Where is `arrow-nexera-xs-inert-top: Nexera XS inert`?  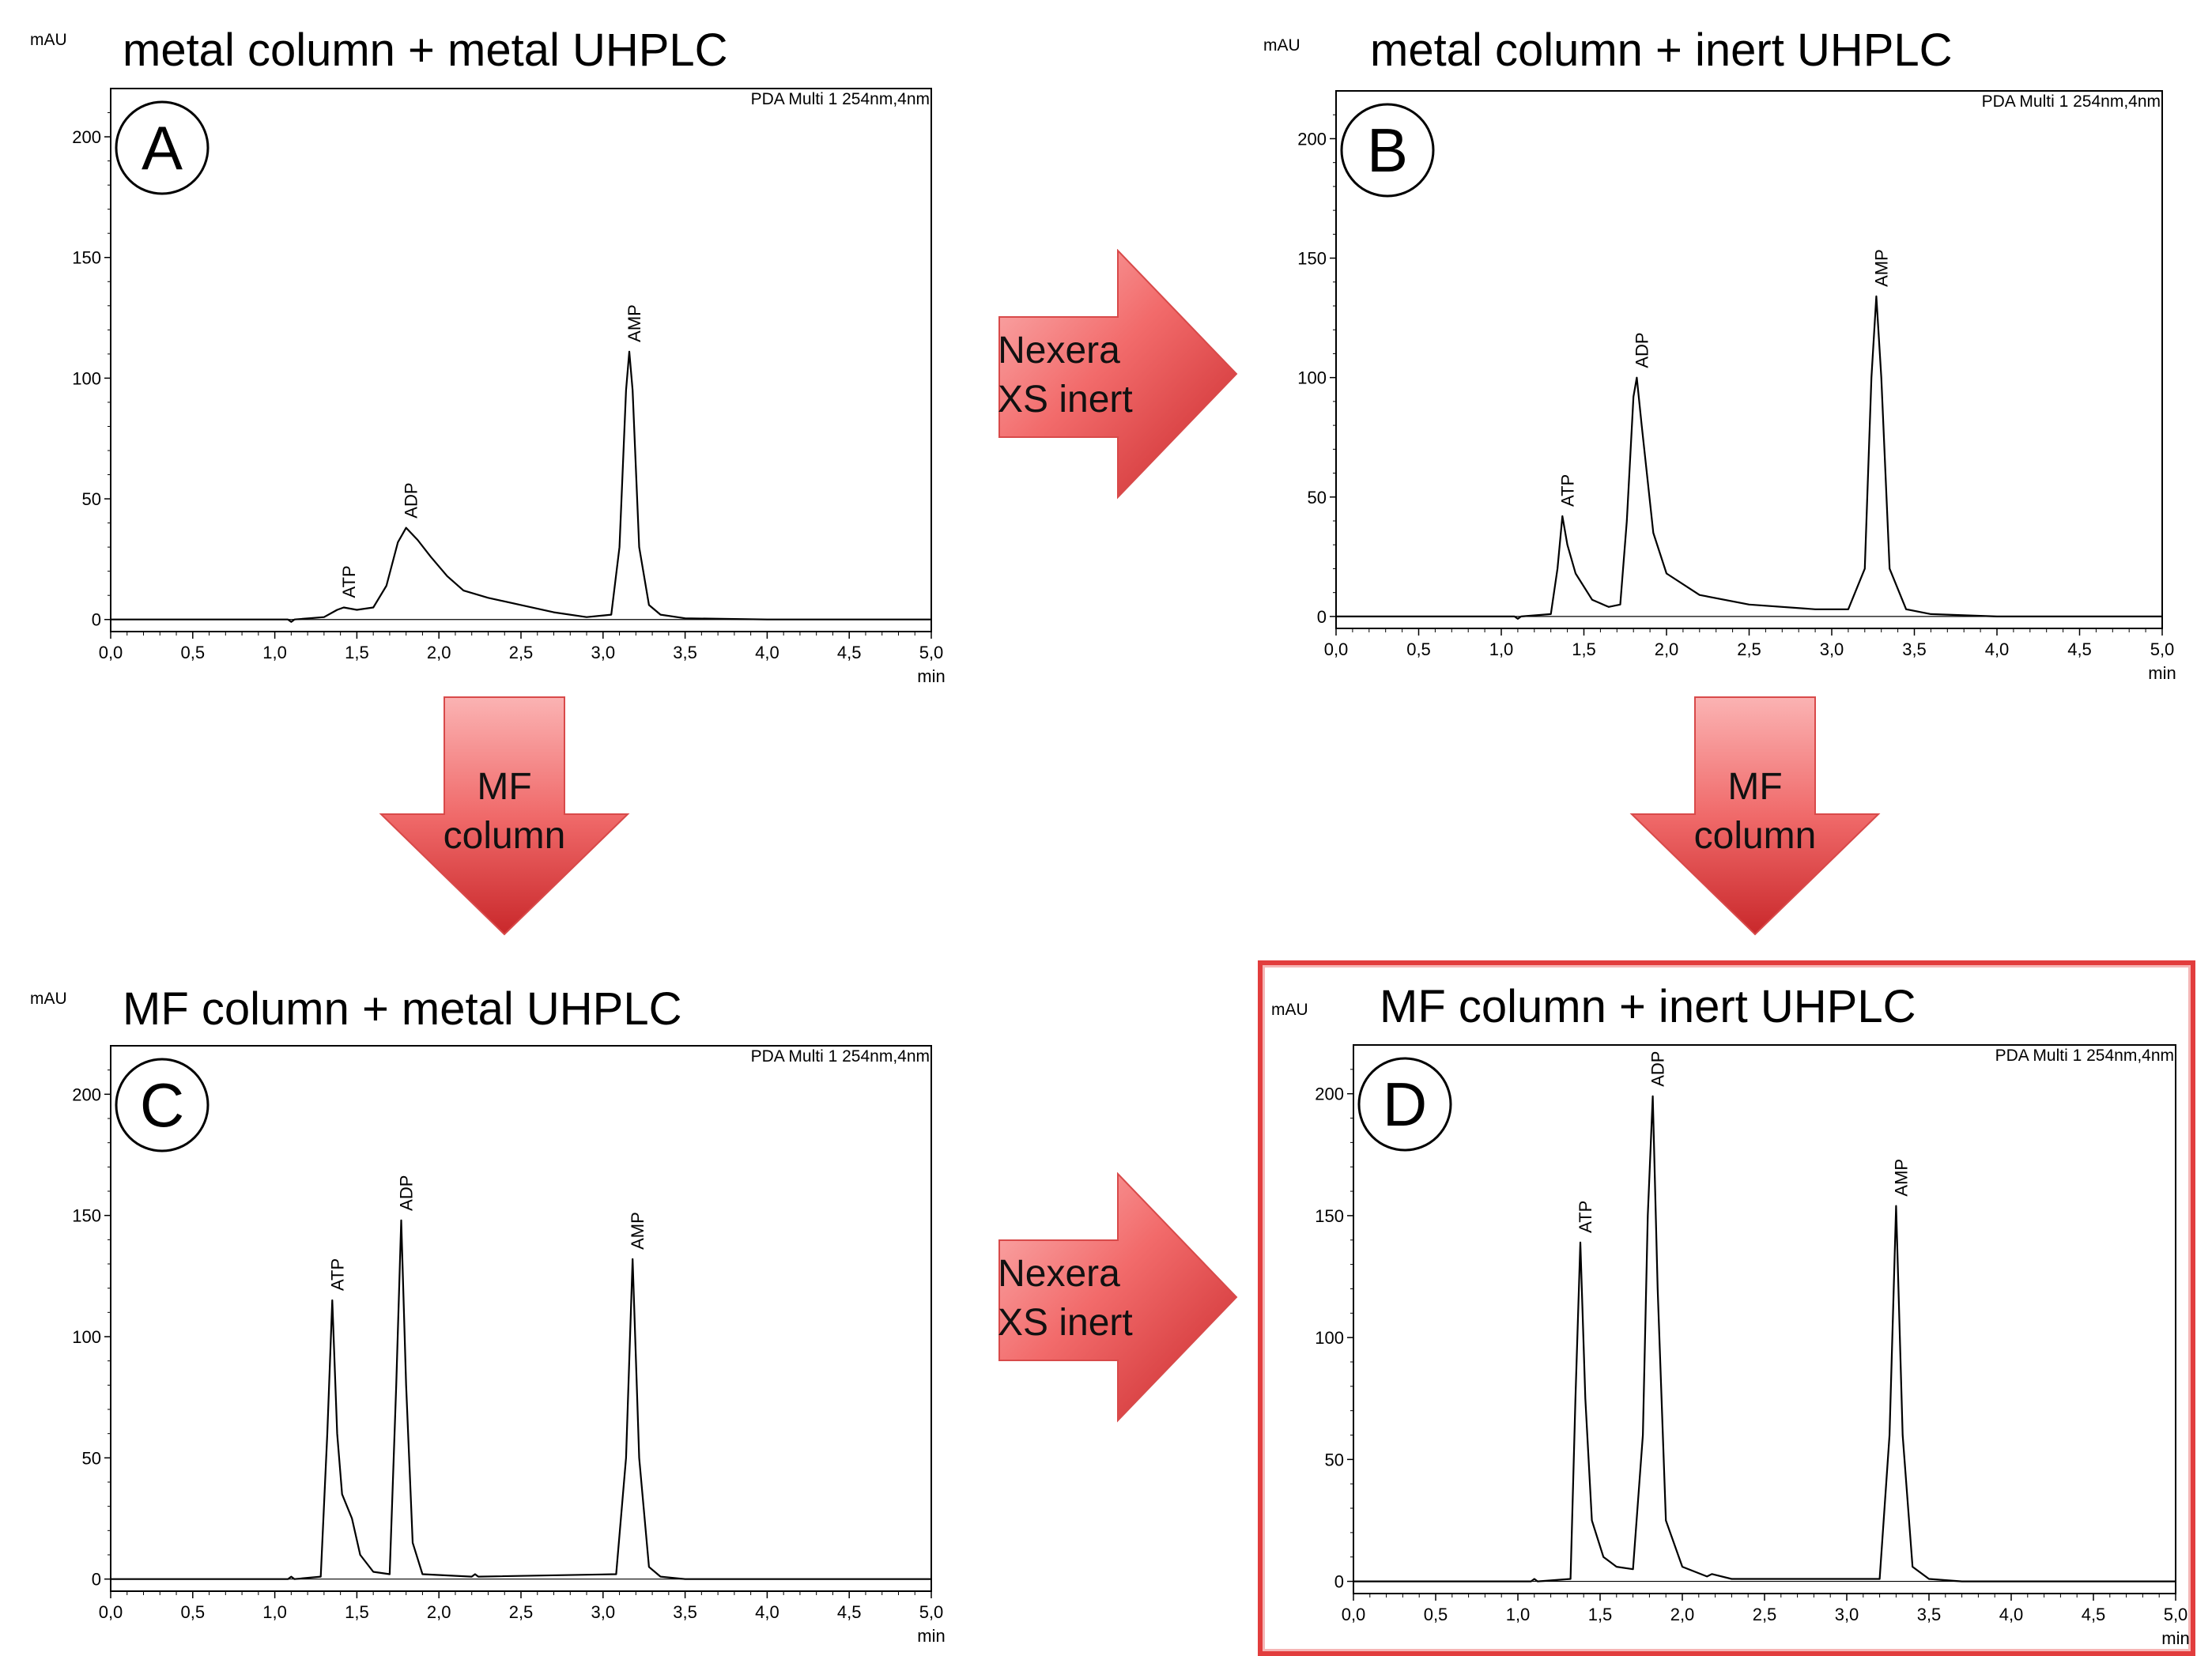 arrow-nexera-xs-inert-top: Nexera XS inert is located at coordinates (1120, 375).